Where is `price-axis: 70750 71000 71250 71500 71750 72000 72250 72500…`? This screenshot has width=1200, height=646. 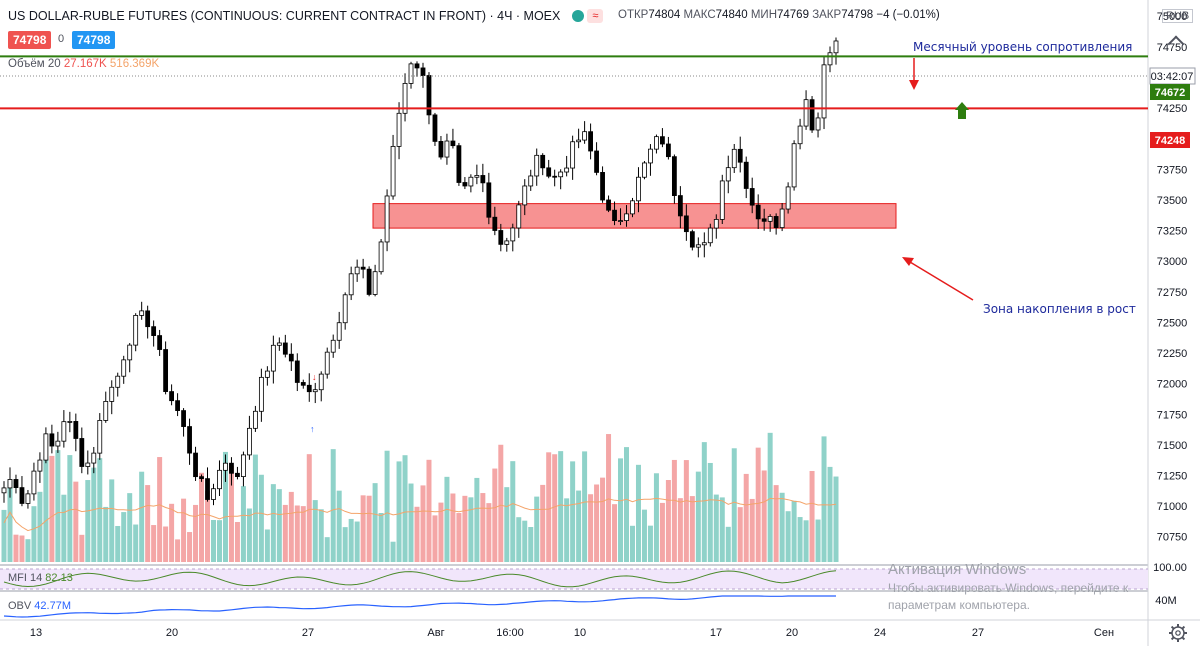
price-axis: 70750 71000 71250 71500 71750 72000 72250 72500… is located at coordinates (1172, 277).